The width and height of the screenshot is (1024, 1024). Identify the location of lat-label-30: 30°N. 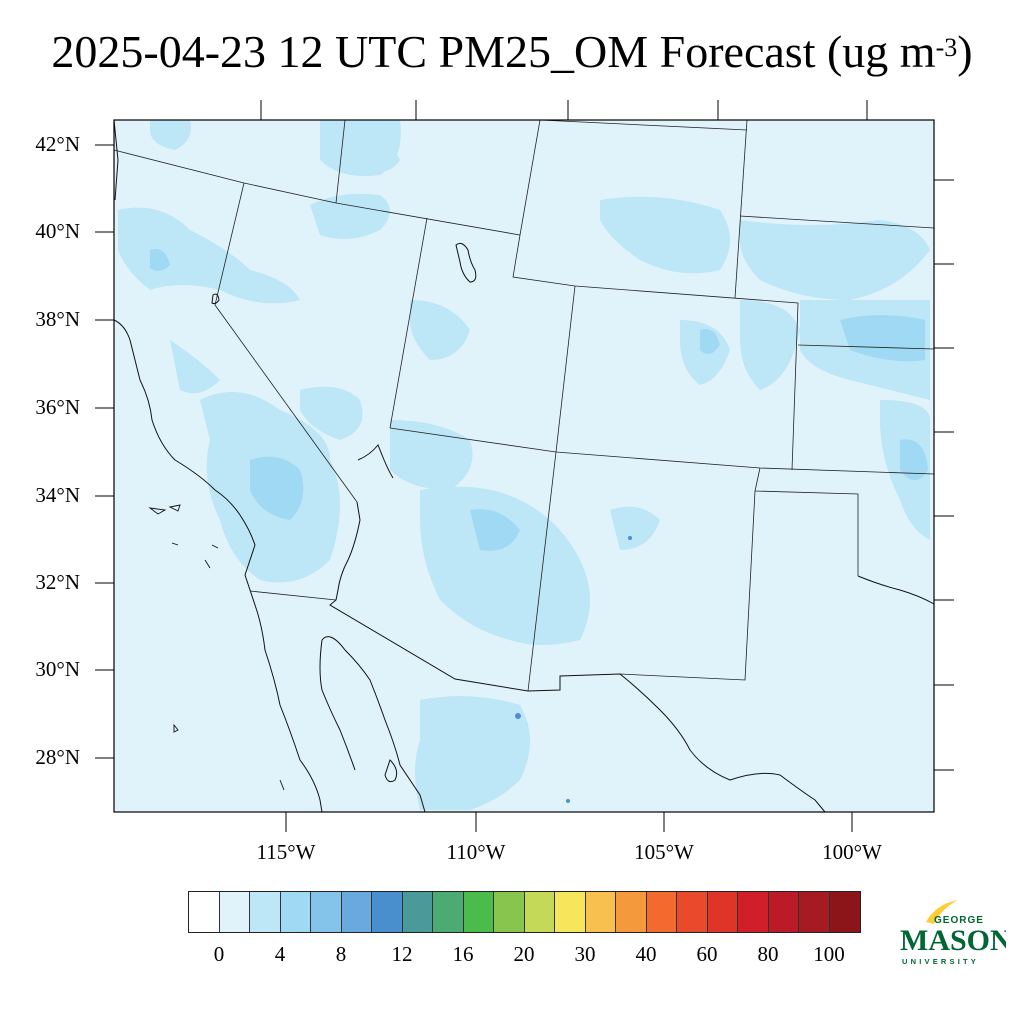
(57, 669).